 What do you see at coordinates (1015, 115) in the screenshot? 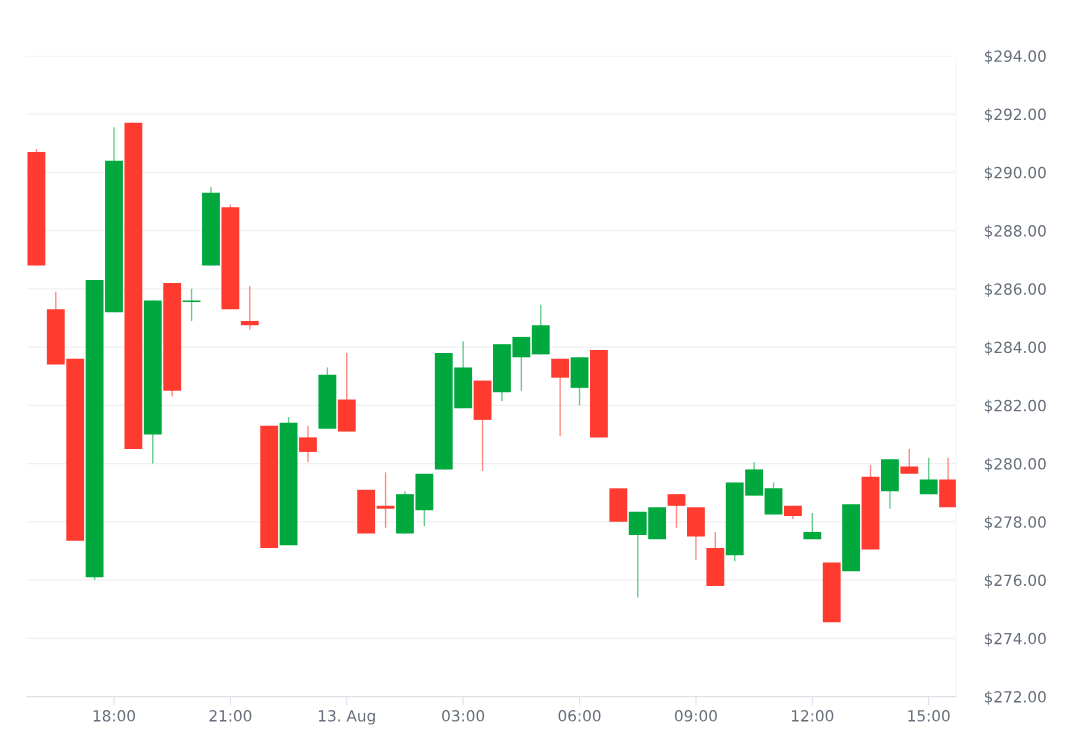
I see `y-tick-label: $292.00` at bounding box center [1015, 115].